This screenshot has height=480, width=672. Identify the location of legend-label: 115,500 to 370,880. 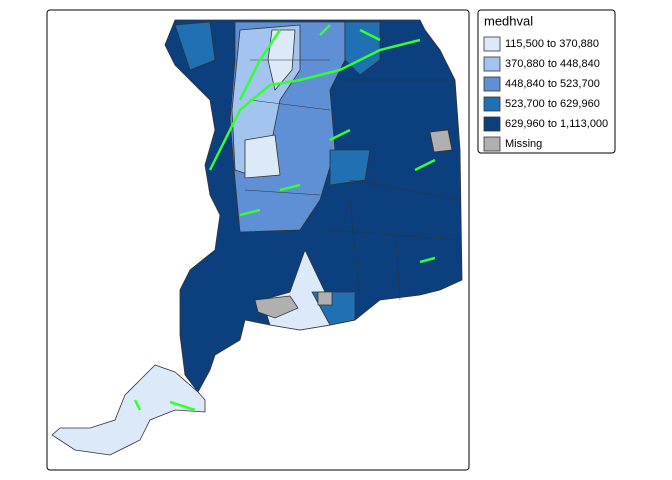
(552, 44).